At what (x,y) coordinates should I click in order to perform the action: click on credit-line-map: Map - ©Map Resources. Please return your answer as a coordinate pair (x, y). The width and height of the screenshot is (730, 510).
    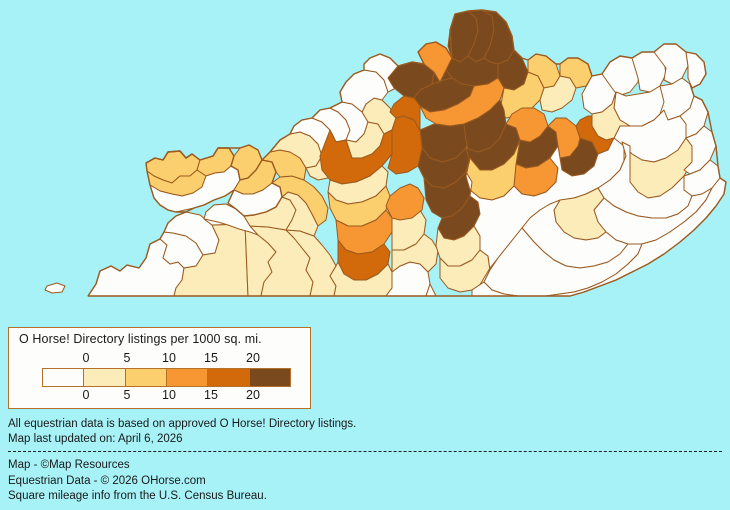
    Looking at the image, I should click on (69, 465).